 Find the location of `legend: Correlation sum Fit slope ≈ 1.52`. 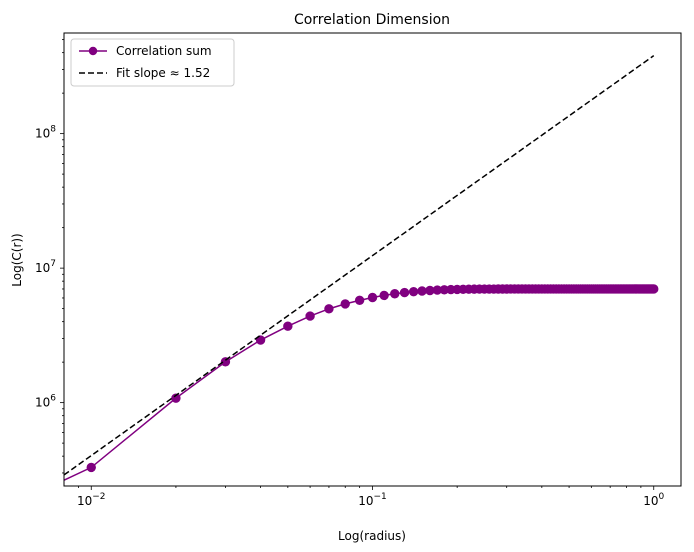

legend: Correlation sum Fit slope ≈ 1.52 is located at coordinates (152, 62).